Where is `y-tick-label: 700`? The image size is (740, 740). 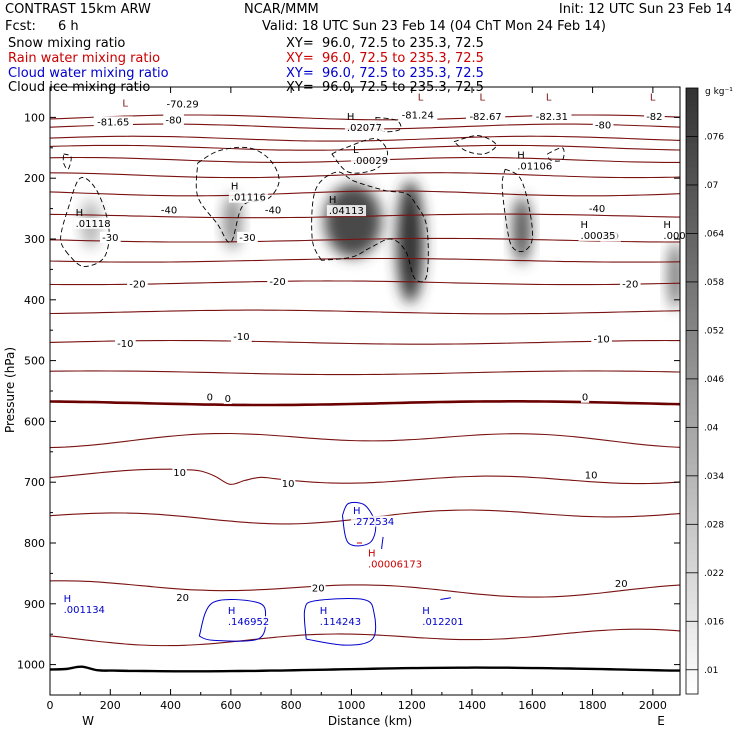
y-tick-label: 700 is located at coordinates (34, 482).